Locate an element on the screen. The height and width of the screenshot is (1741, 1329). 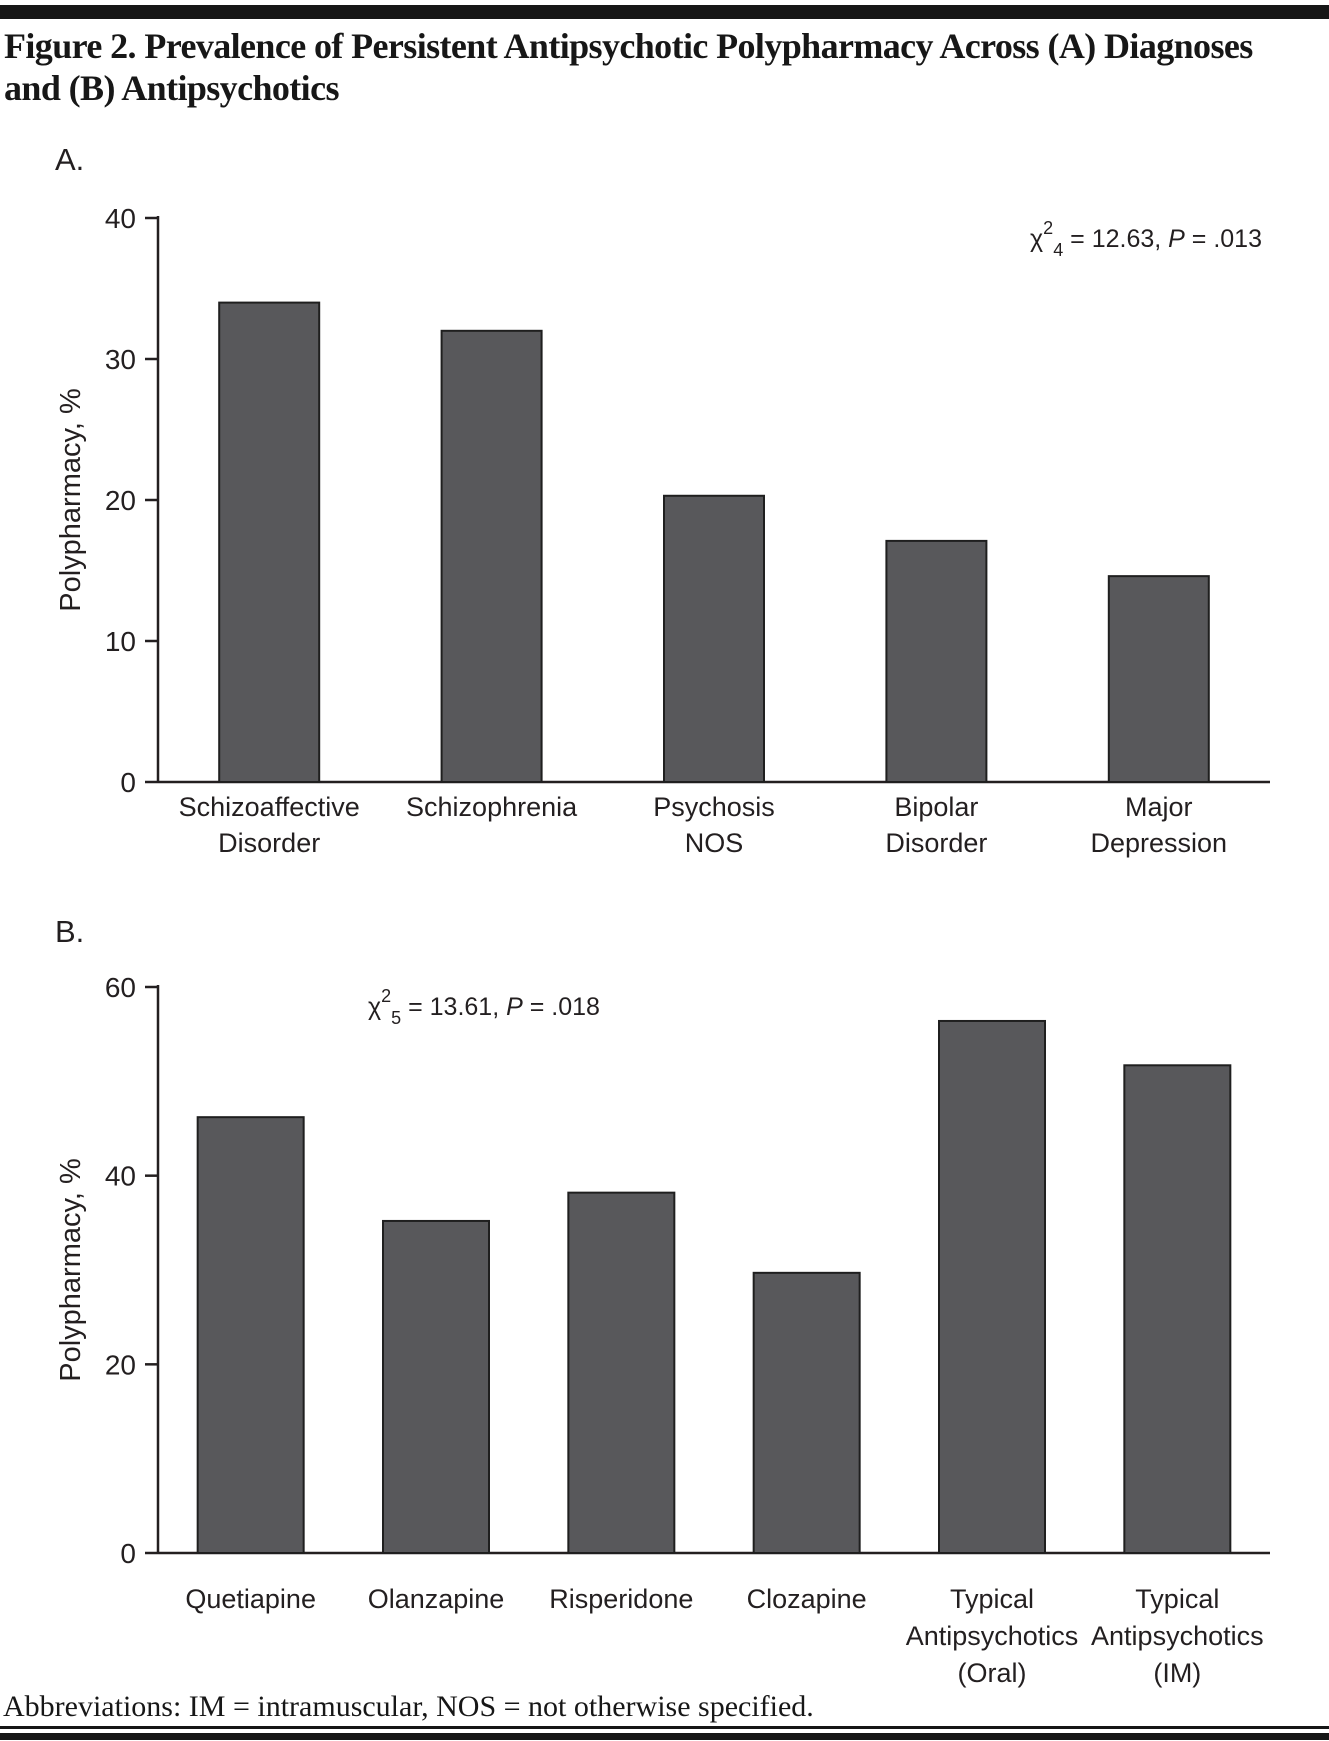
category-label: Schizoaffective is located at coordinates (269, 807).